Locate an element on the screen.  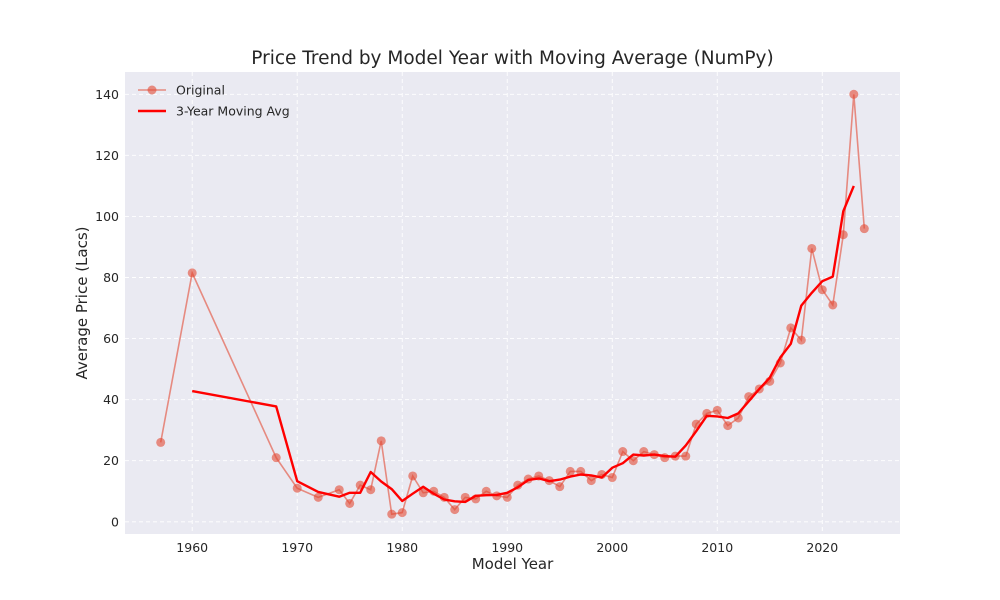
legend: Original 3-Year Moving Avg is located at coordinates (214, 101).